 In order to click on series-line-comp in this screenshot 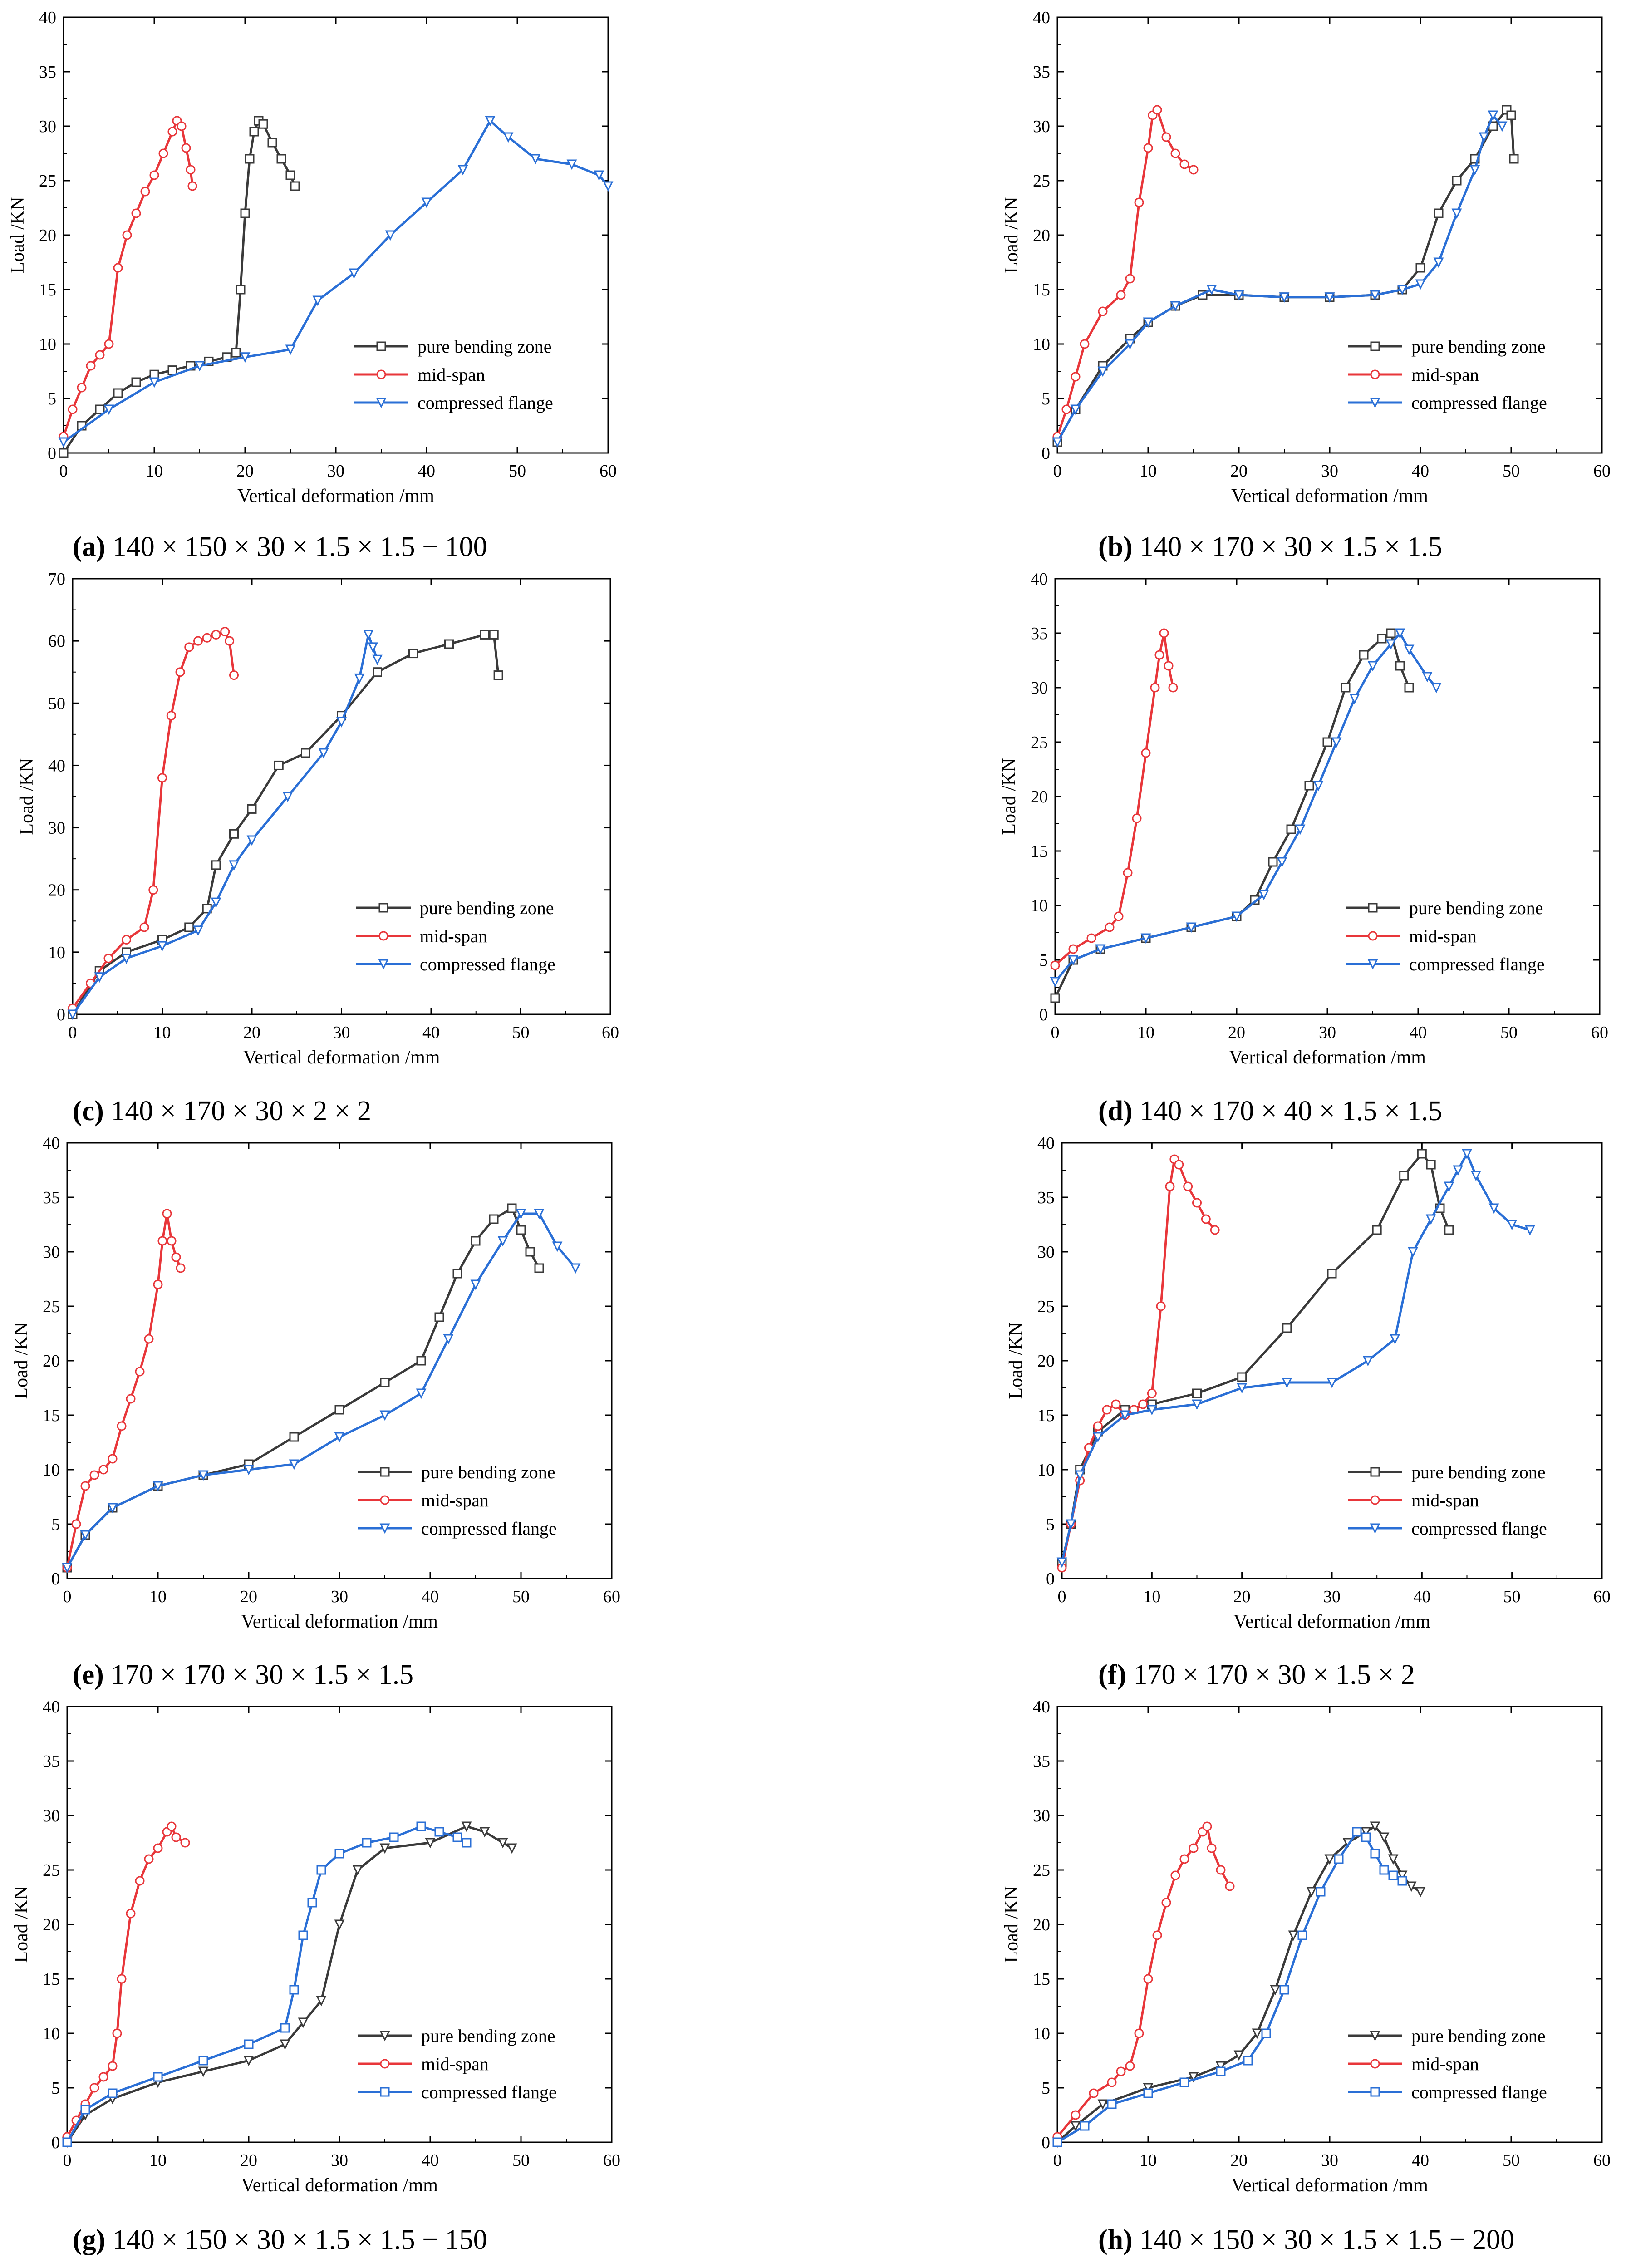, I will do `click(321, 1390)`.